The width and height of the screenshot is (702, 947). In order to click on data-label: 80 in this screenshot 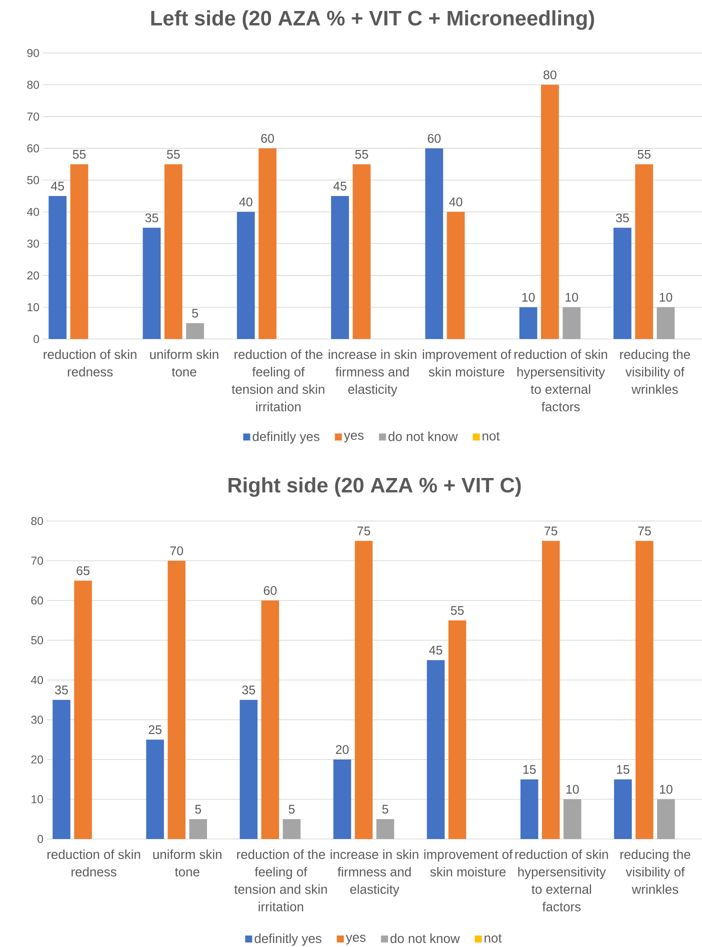, I will do `click(550, 75)`.